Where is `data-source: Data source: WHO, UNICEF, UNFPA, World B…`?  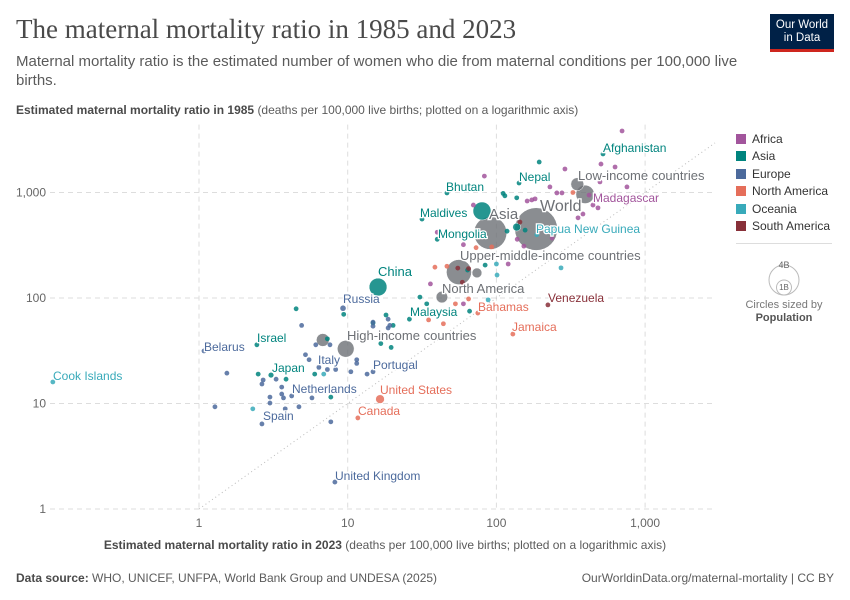 data-source: Data source: WHO, UNICEF, UNFPA, World B… is located at coordinates (226, 578).